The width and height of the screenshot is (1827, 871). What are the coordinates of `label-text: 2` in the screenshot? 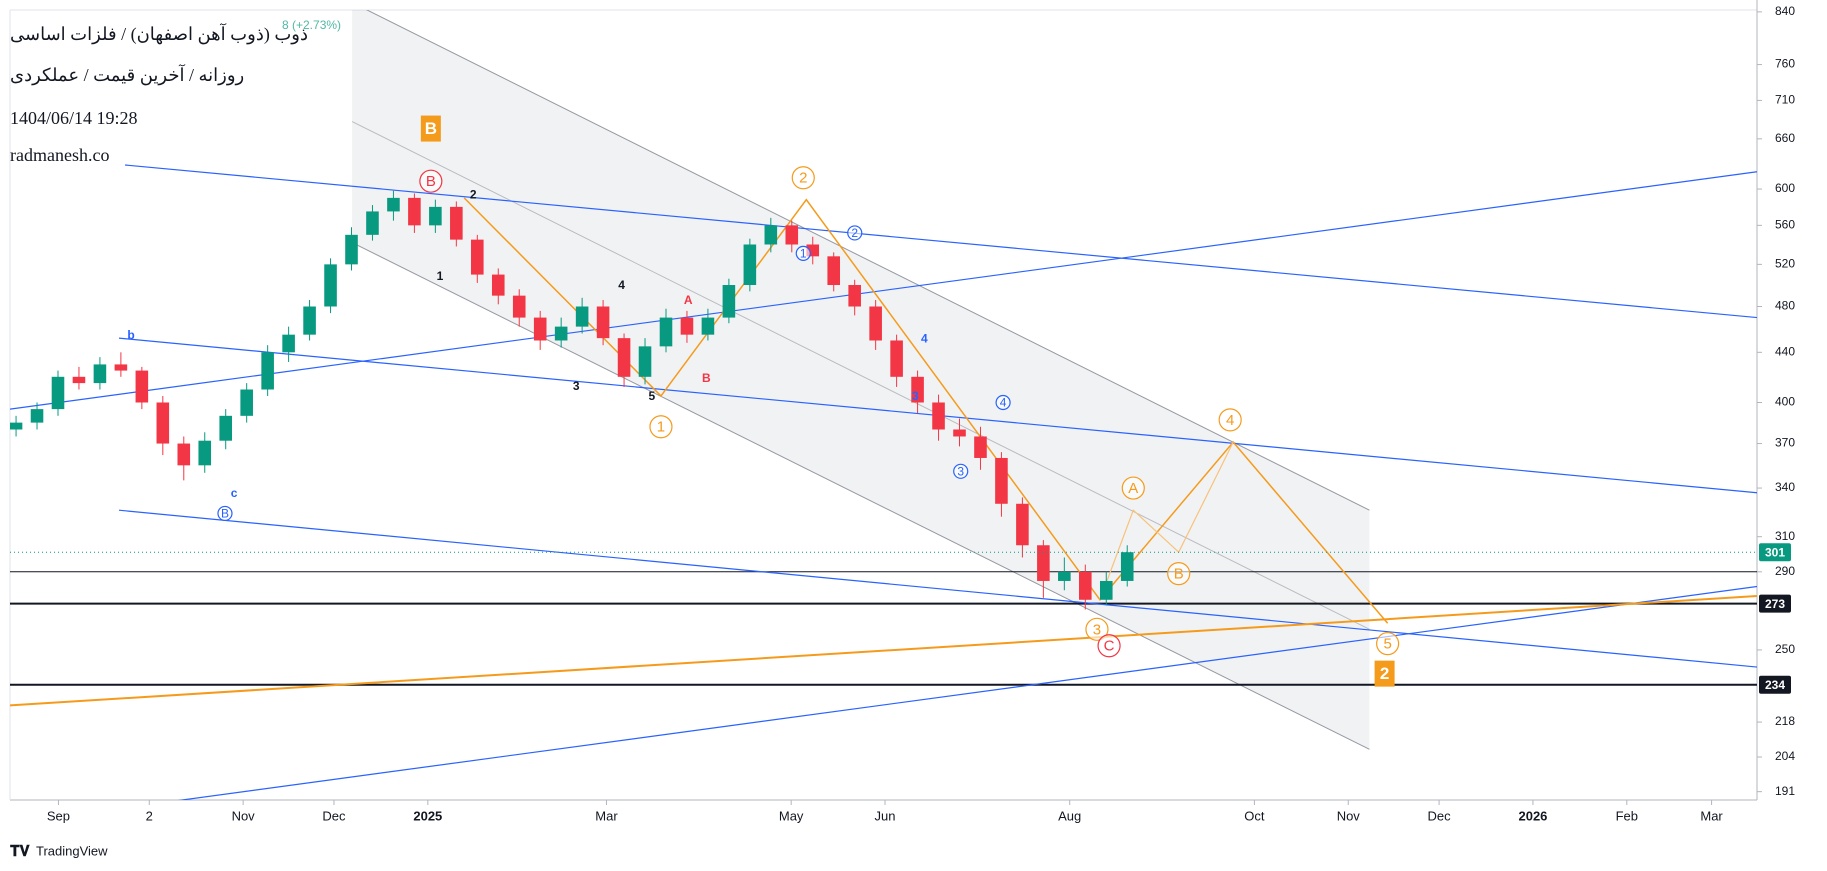 It's located at (1384, 673).